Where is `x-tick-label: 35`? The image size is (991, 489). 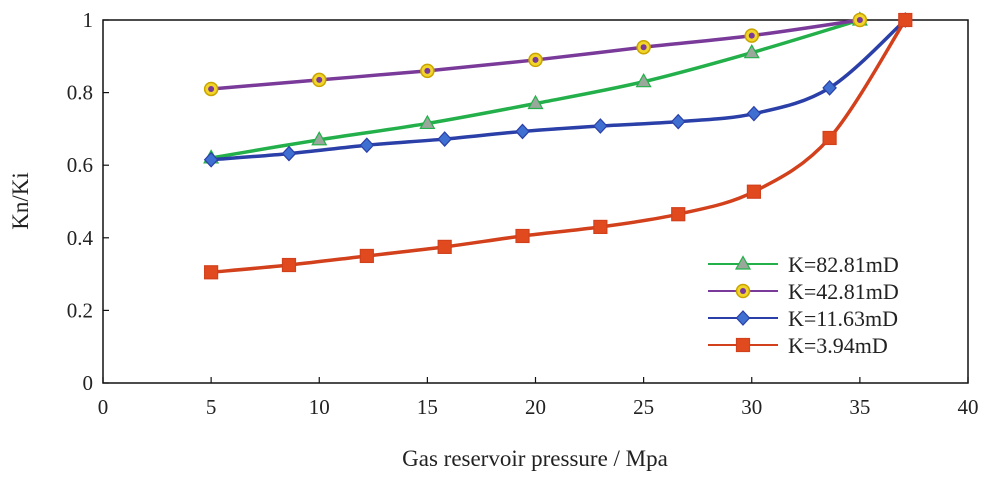 x-tick-label: 35 is located at coordinates (859, 407).